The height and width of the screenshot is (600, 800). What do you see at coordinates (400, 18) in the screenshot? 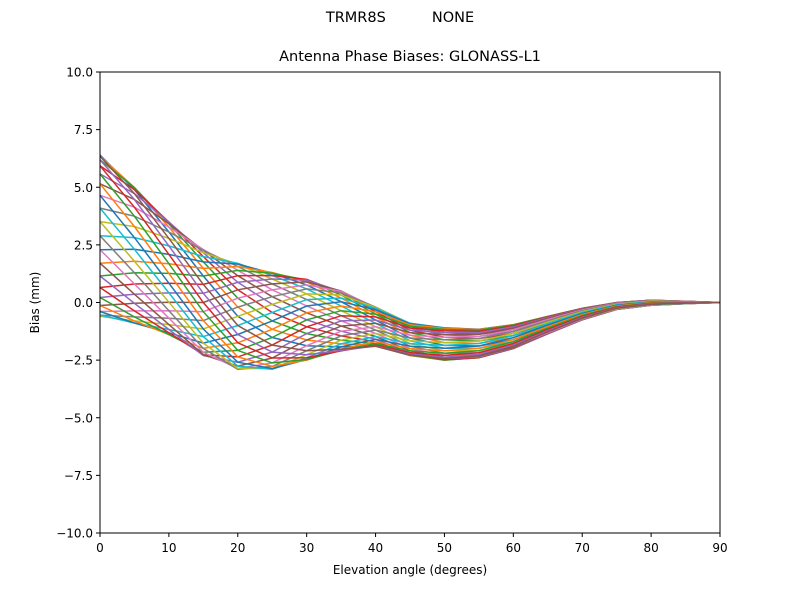
I see `figure-suptitle: TRMR8S NONE` at bounding box center [400, 18].